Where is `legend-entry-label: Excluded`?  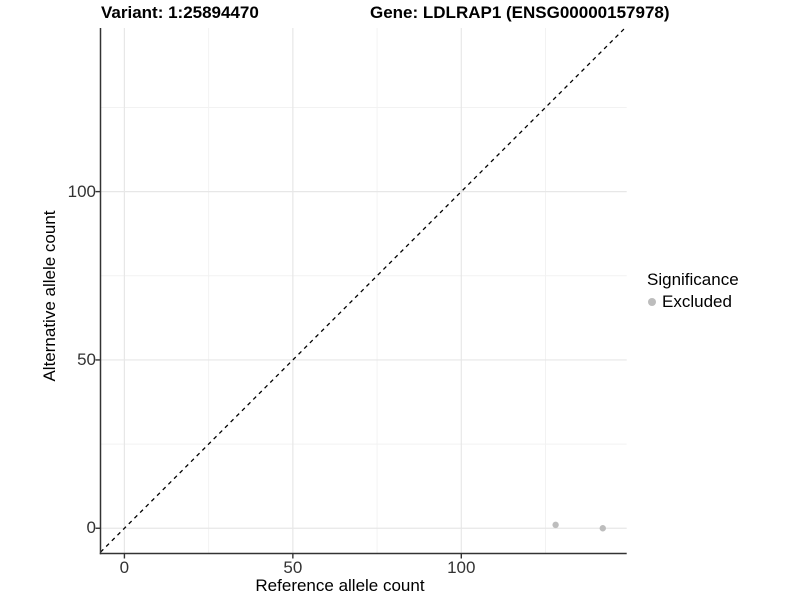 legend-entry-label: Excluded is located at coordinates (697, 301).